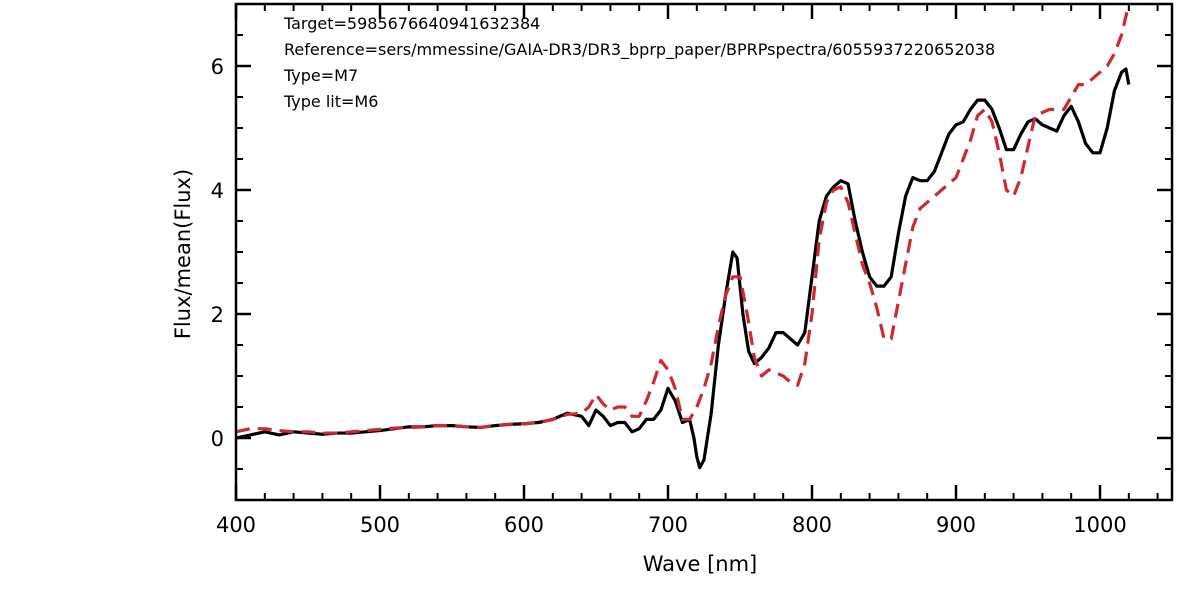 The image size is (1180, 590). I want to click on y-axis-label: Flux/mean(Flux), so click(183, 254).